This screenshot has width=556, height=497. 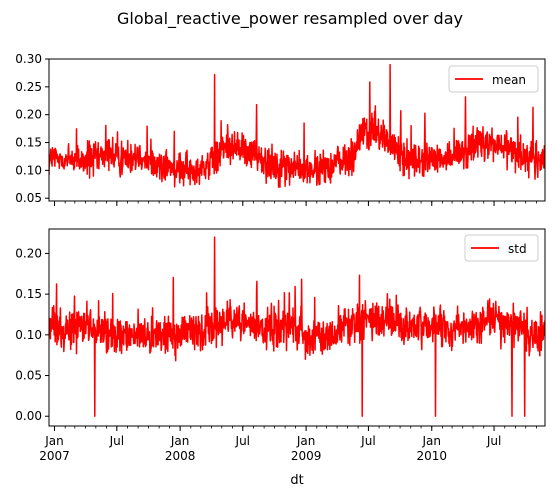 I want to click on std-legend: std, so click(x=501, y=248).